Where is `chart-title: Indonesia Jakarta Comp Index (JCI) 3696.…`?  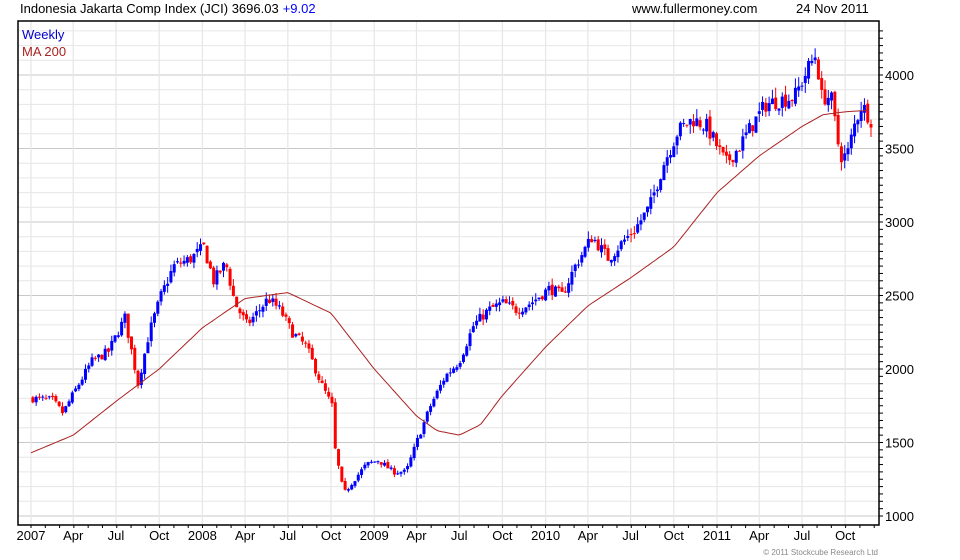 chart-title: Indonesia Jakarta Comp Index (JCI) 3696.… is located at coordinates (149, 8).